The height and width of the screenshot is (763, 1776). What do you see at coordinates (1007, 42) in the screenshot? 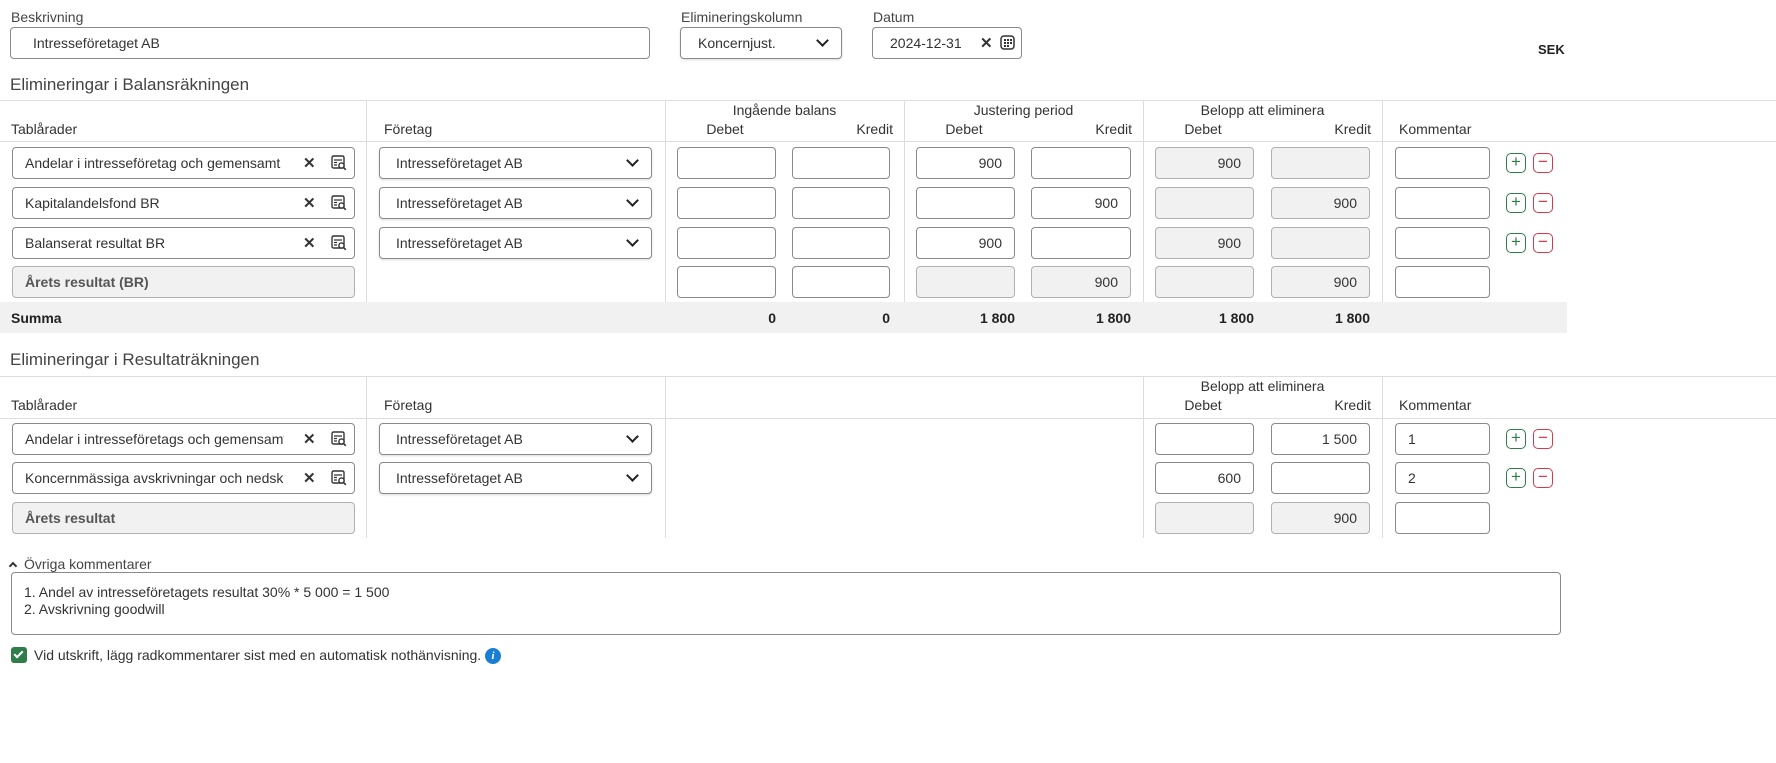
I see `calendar-icon` at bounding box center [1007, 42].